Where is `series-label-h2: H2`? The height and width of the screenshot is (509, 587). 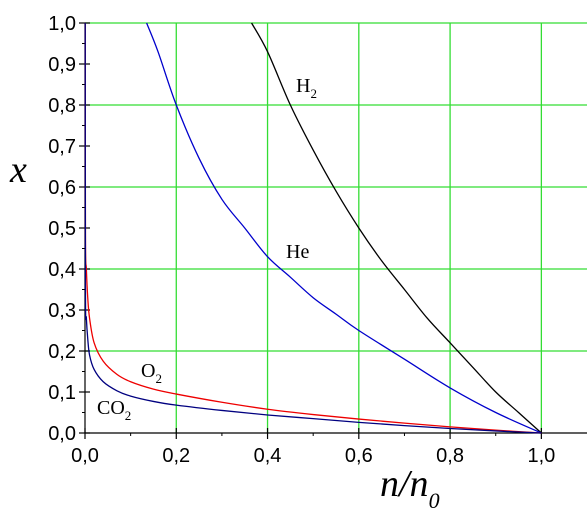
series-label-h2: H2 is located at coordinates (306, 88).